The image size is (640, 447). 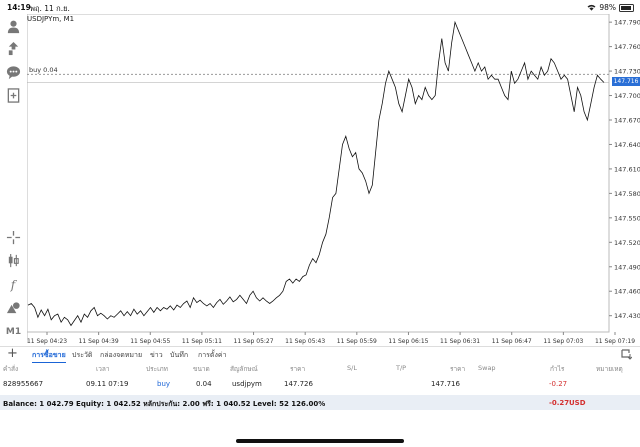 I want to click on y-tick-label: 147.430, so click(x=627, y=316).